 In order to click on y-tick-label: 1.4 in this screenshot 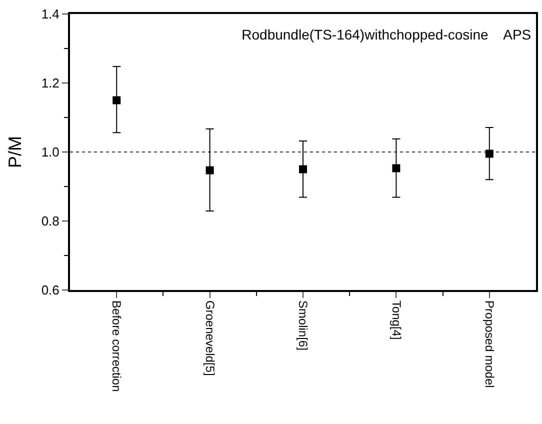, I will do `click(50, 14)`.